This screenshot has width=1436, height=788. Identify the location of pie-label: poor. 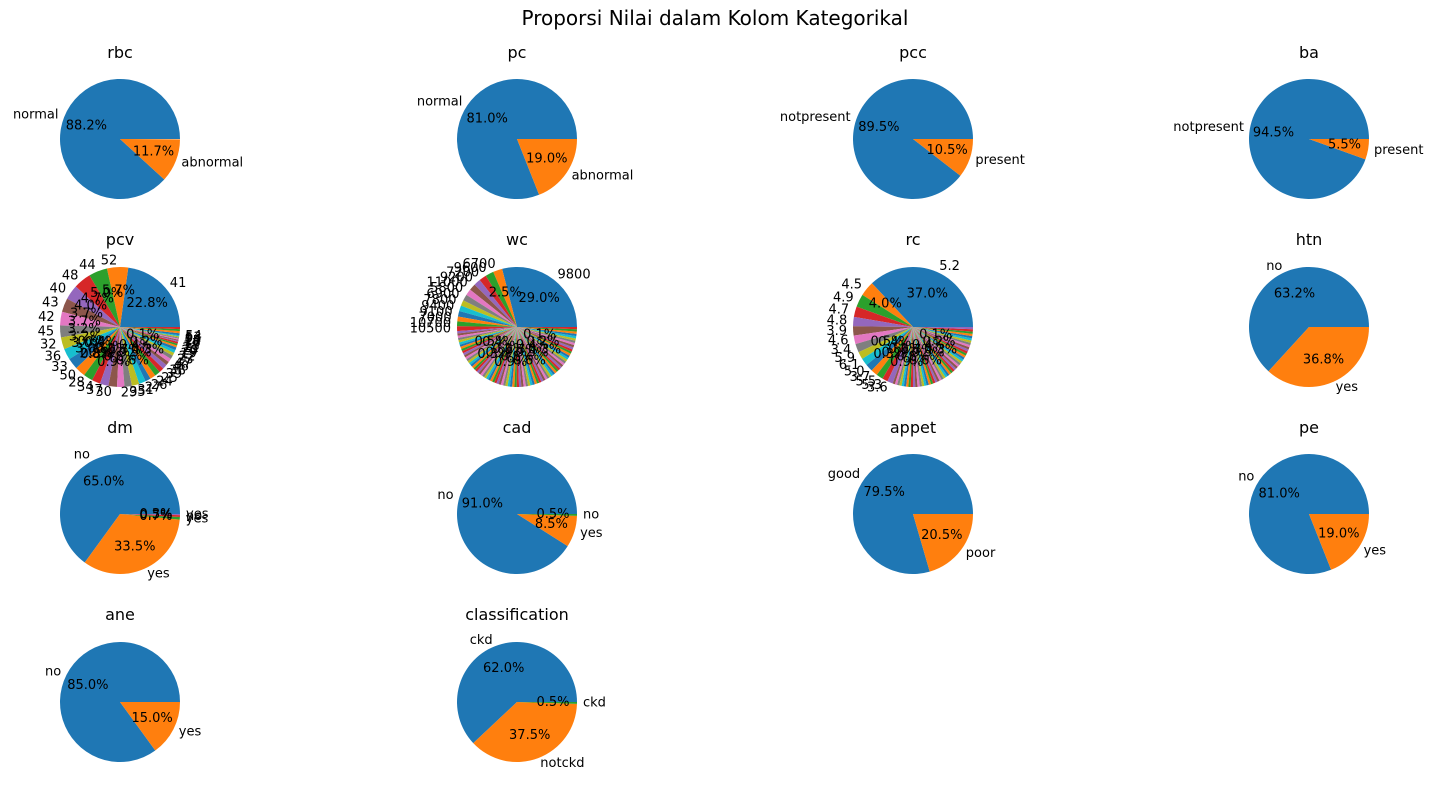
(981, 553).